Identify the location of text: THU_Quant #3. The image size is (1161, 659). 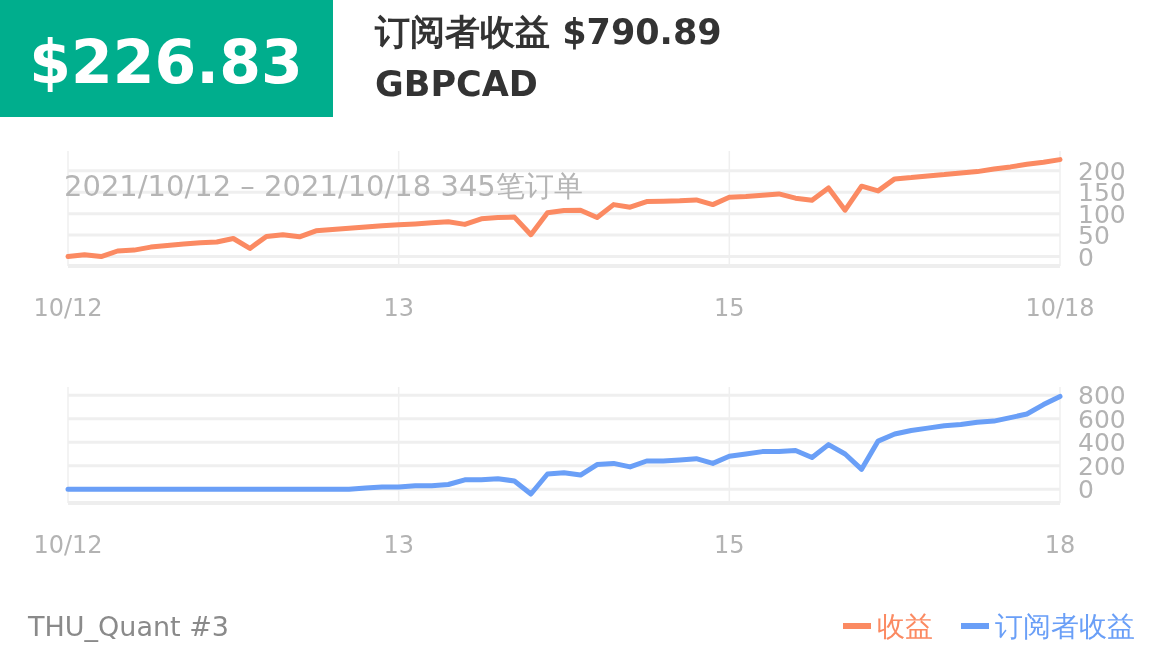
(128, 626).